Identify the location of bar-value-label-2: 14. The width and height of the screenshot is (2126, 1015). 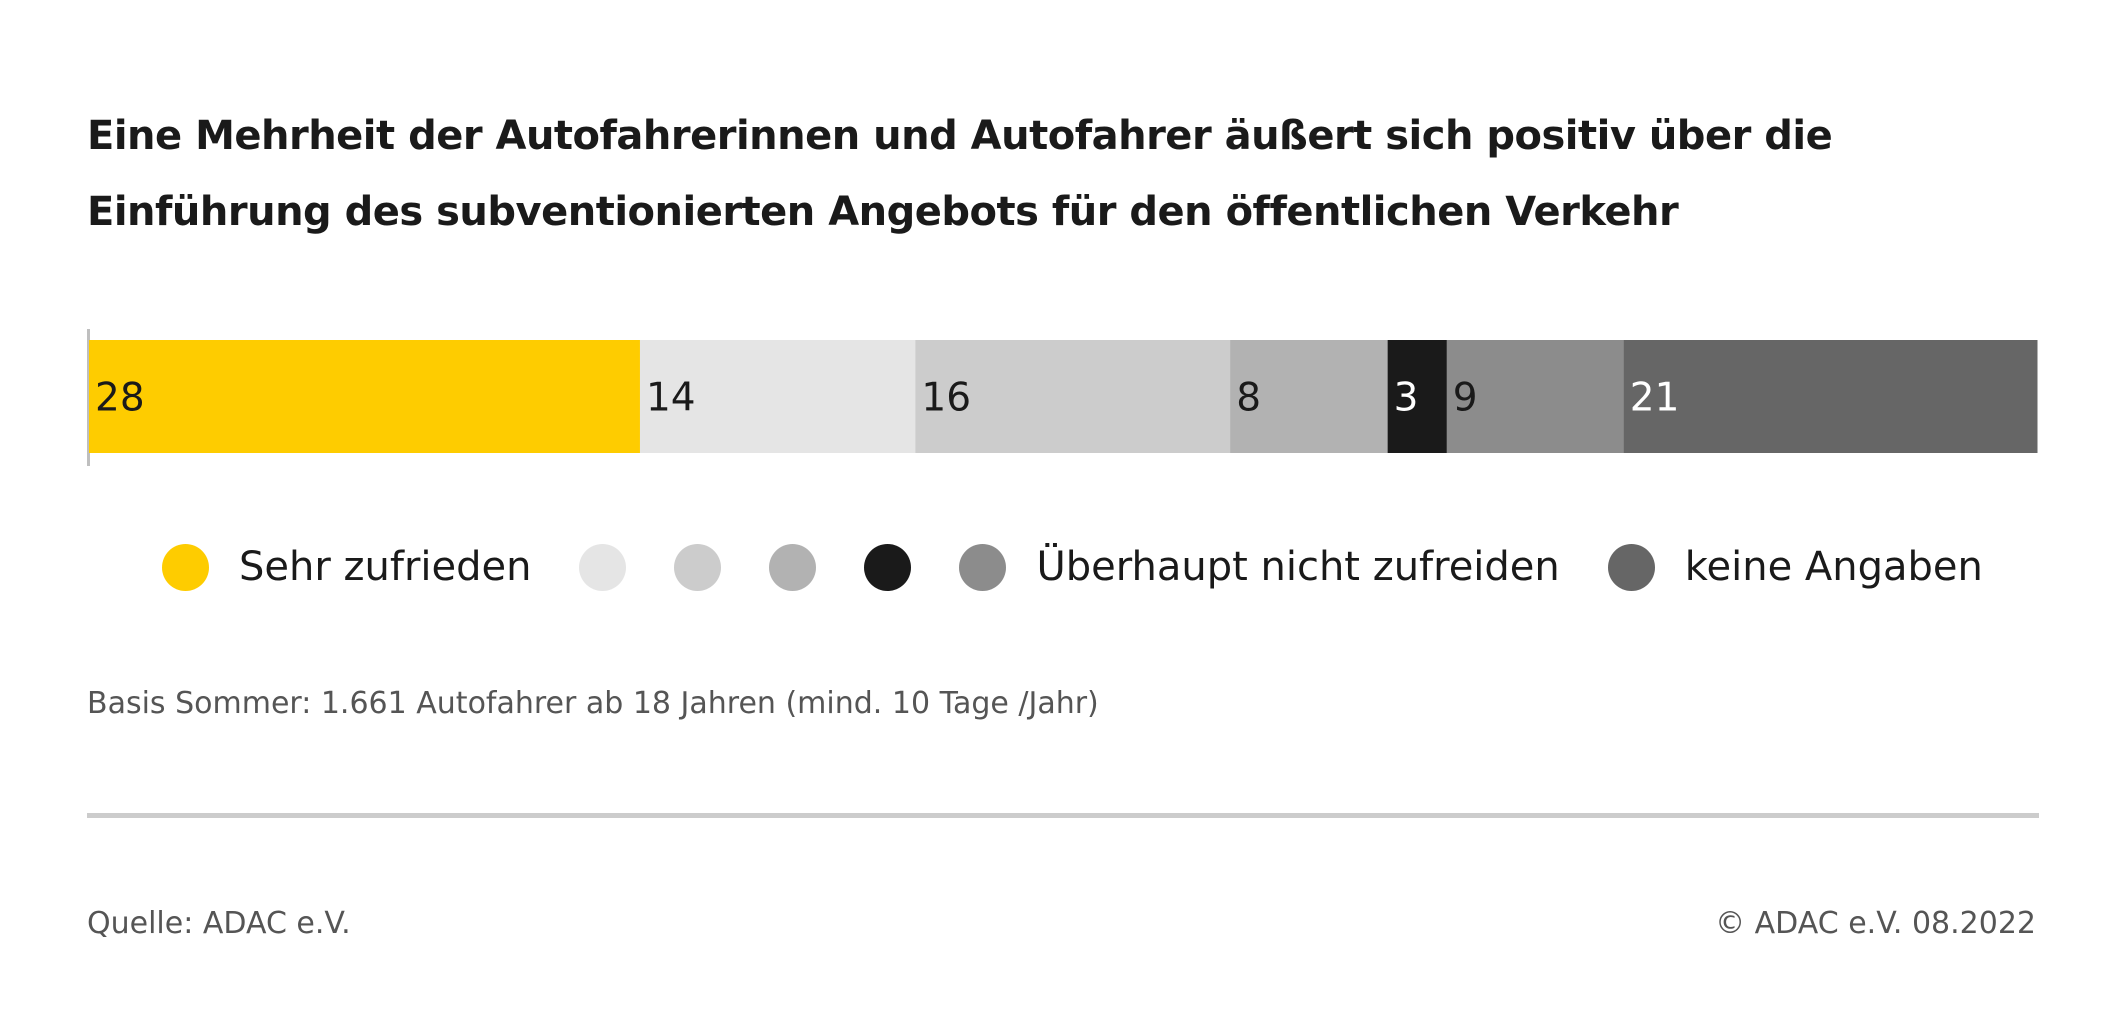
(671, 398).